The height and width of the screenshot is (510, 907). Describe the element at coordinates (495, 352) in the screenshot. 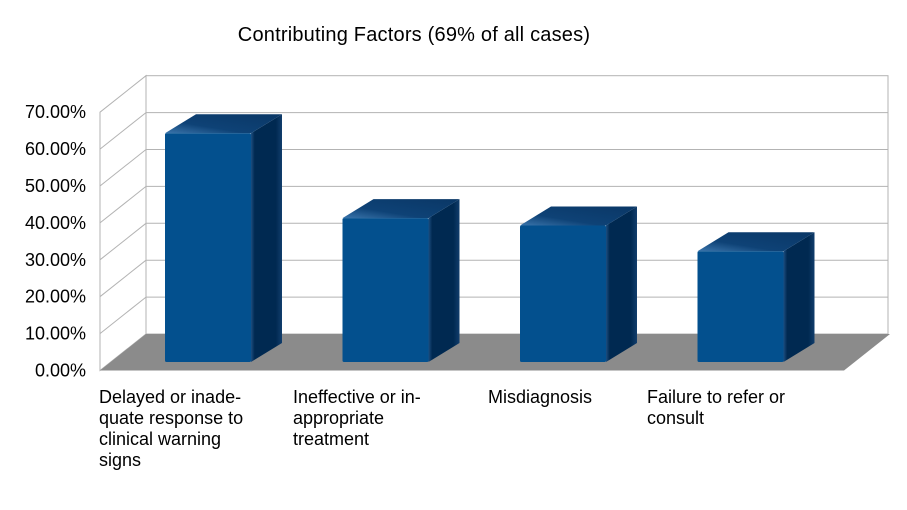

I see `chart-floor` at that location.